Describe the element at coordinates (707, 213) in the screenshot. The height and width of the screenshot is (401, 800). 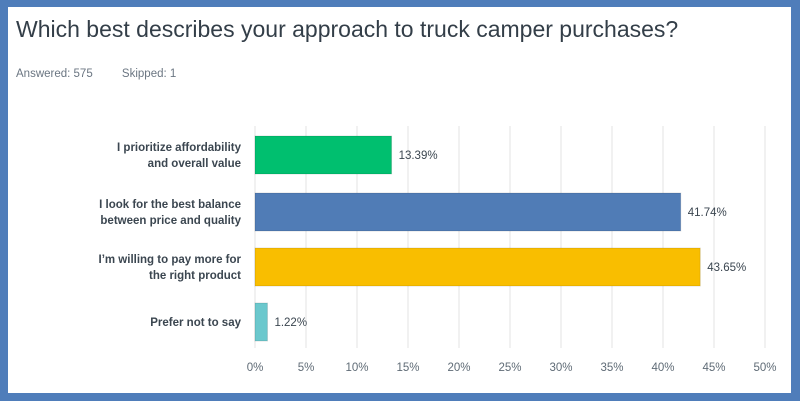
I see `data-label: 41.74%` at that location.